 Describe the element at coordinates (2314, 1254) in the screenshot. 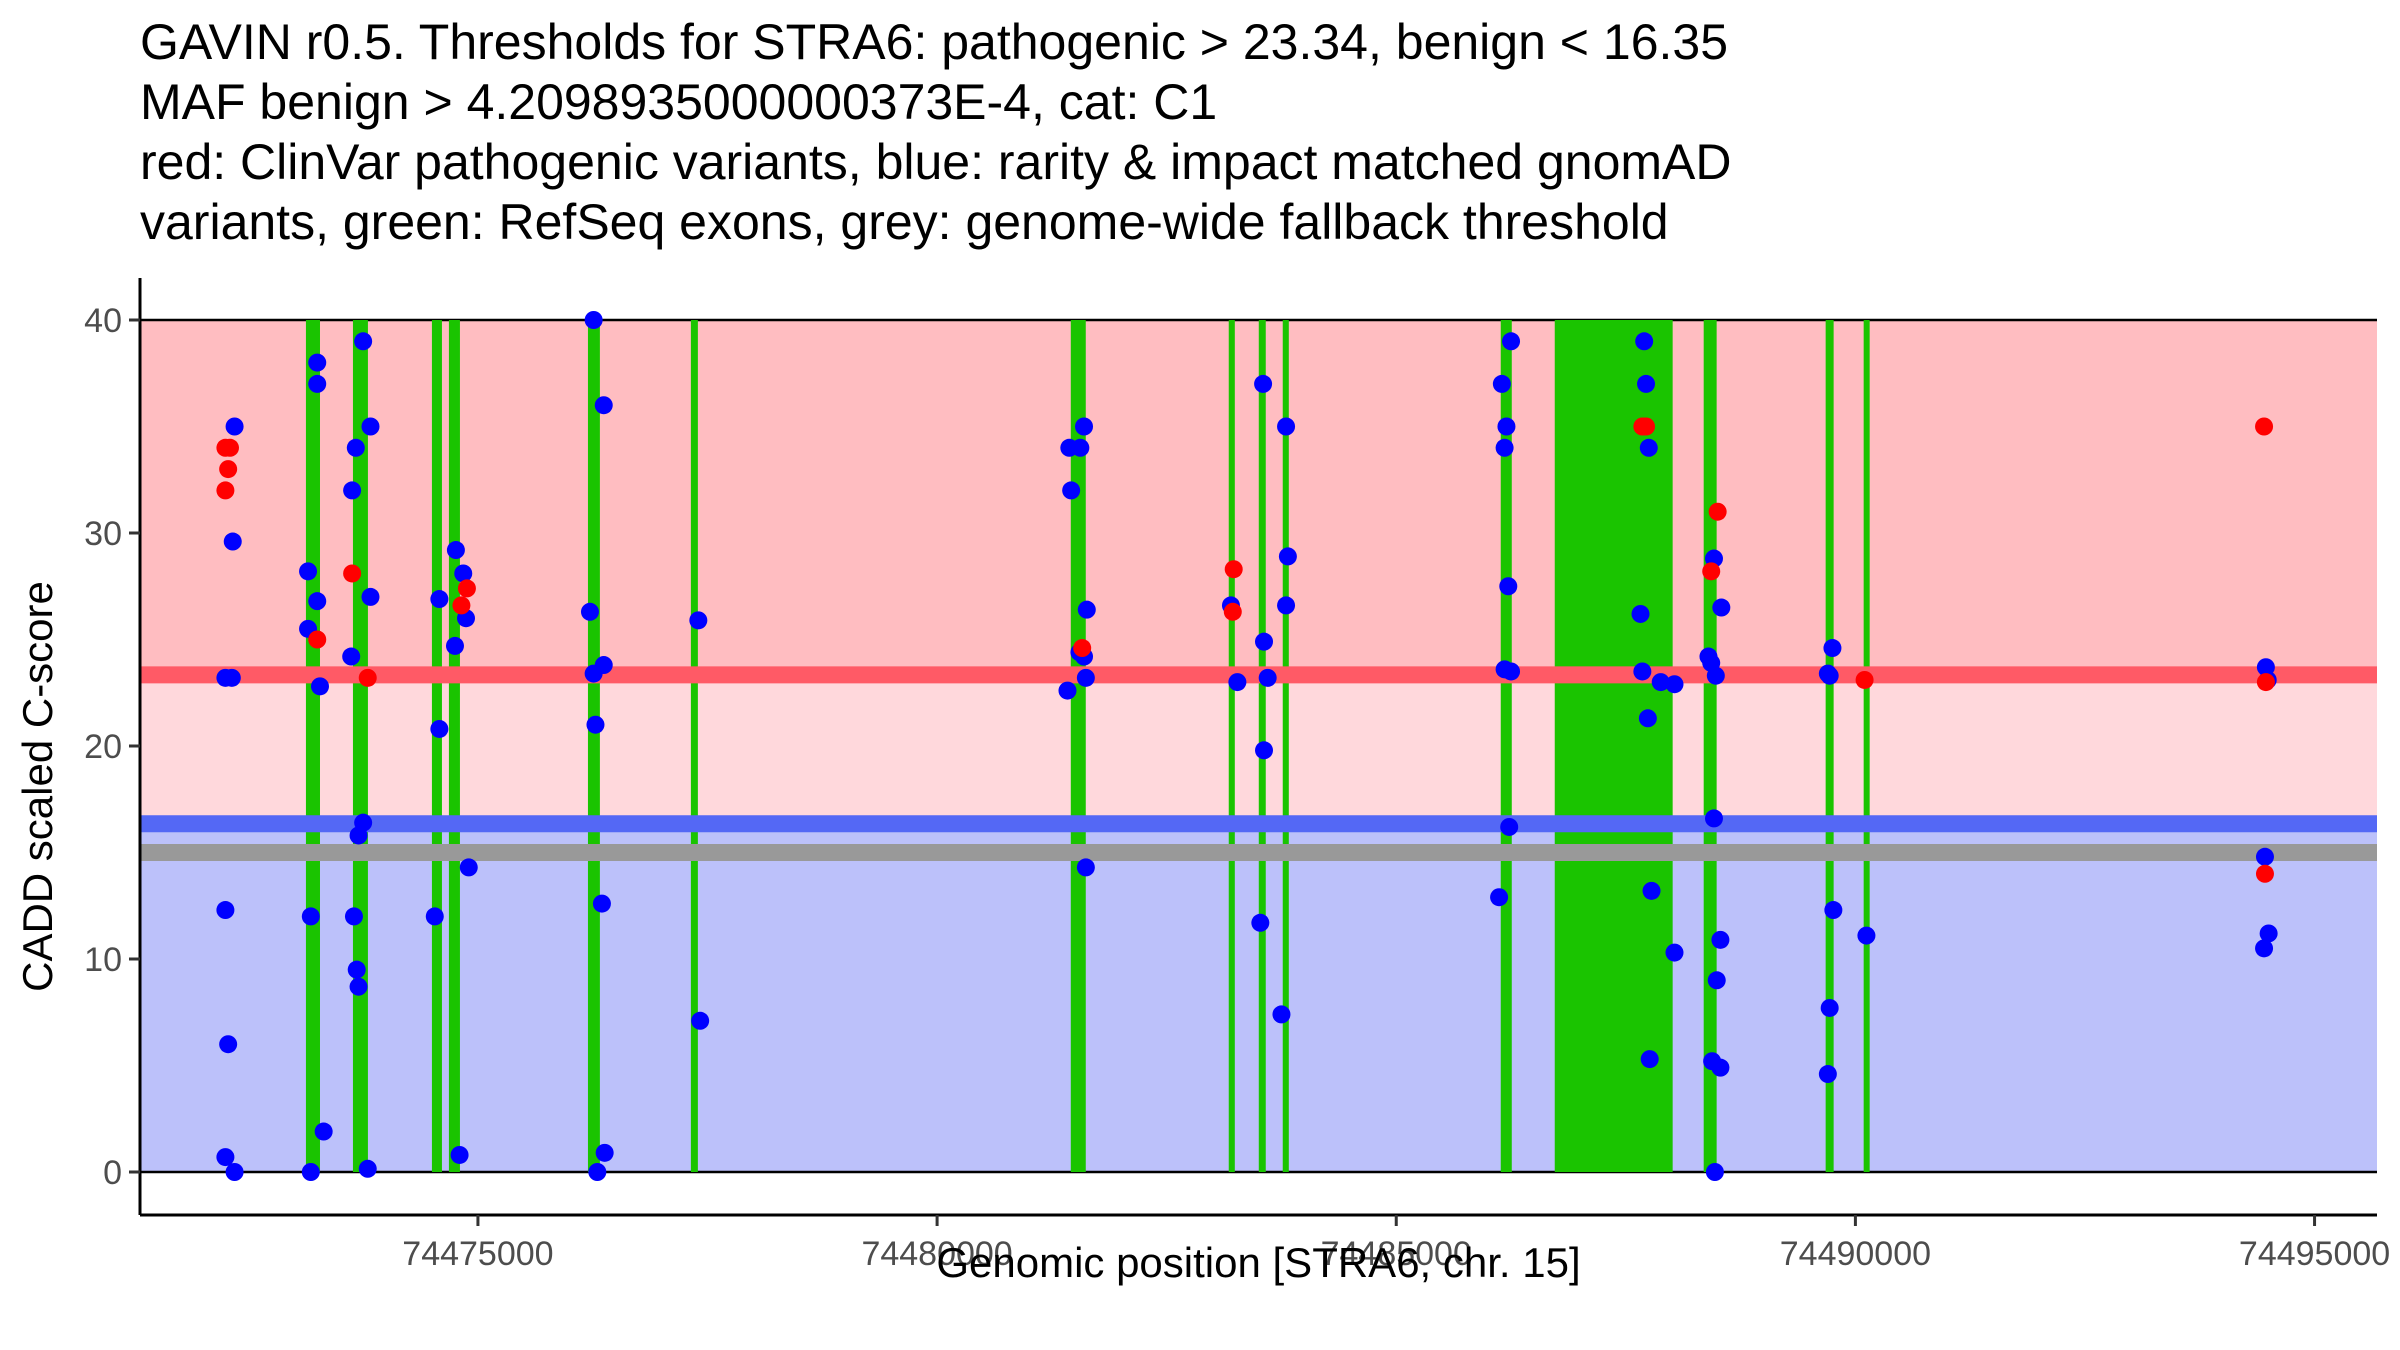

I see `x-tick-label: 74495000` at that location.